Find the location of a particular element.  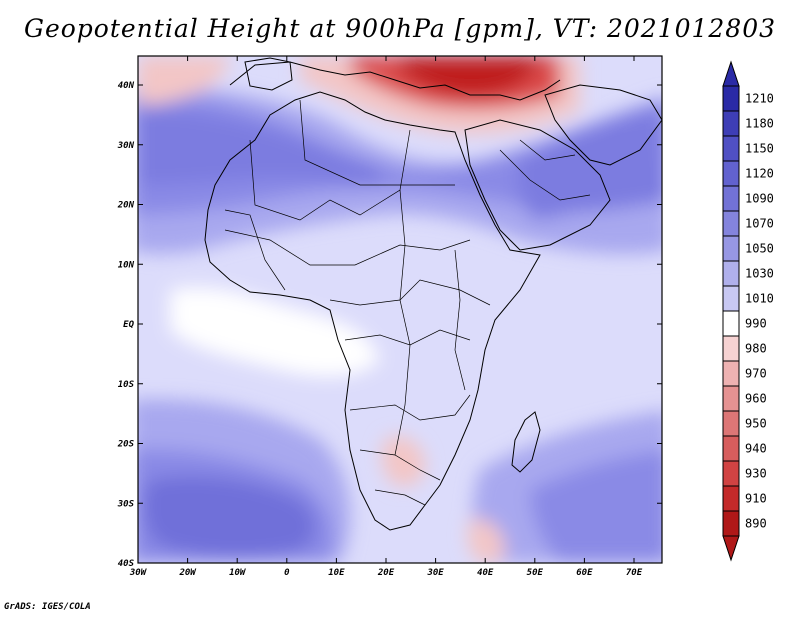

lon-label: 60E is located at coordinates (584, 573).